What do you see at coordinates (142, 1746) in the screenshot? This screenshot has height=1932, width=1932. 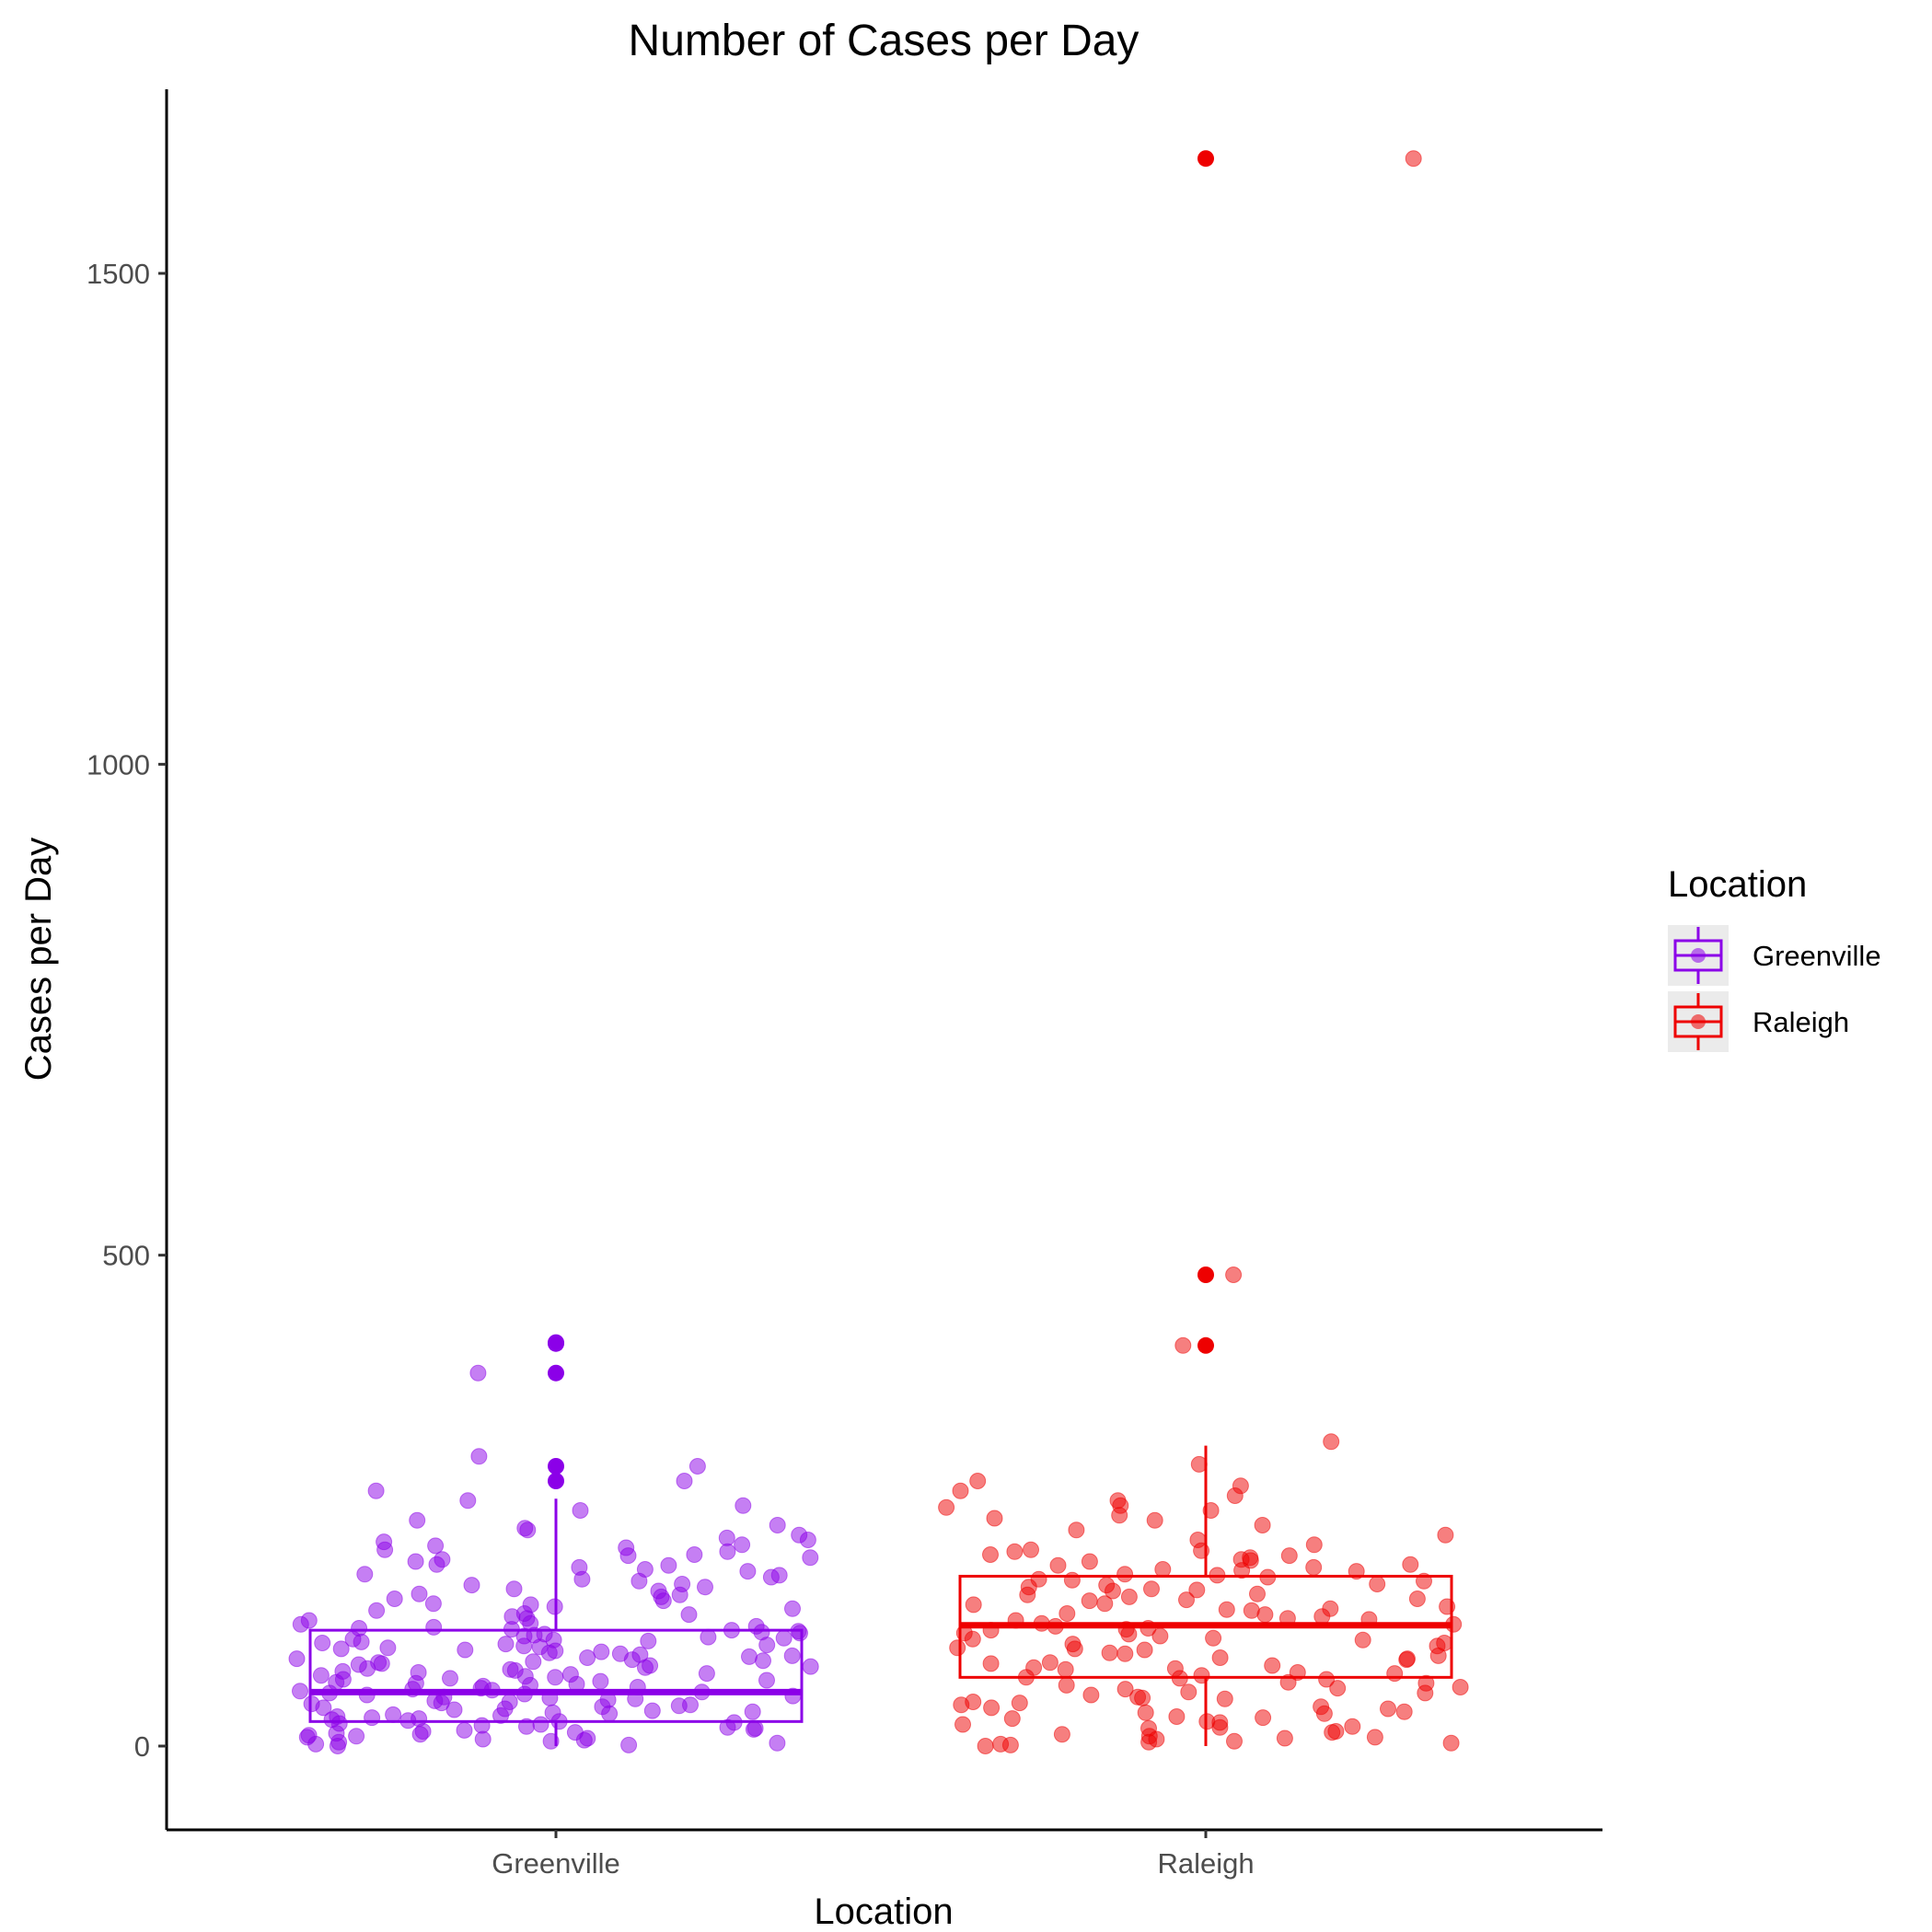 I see `y-tick-label: 0` at bounding box center [142, 1746].